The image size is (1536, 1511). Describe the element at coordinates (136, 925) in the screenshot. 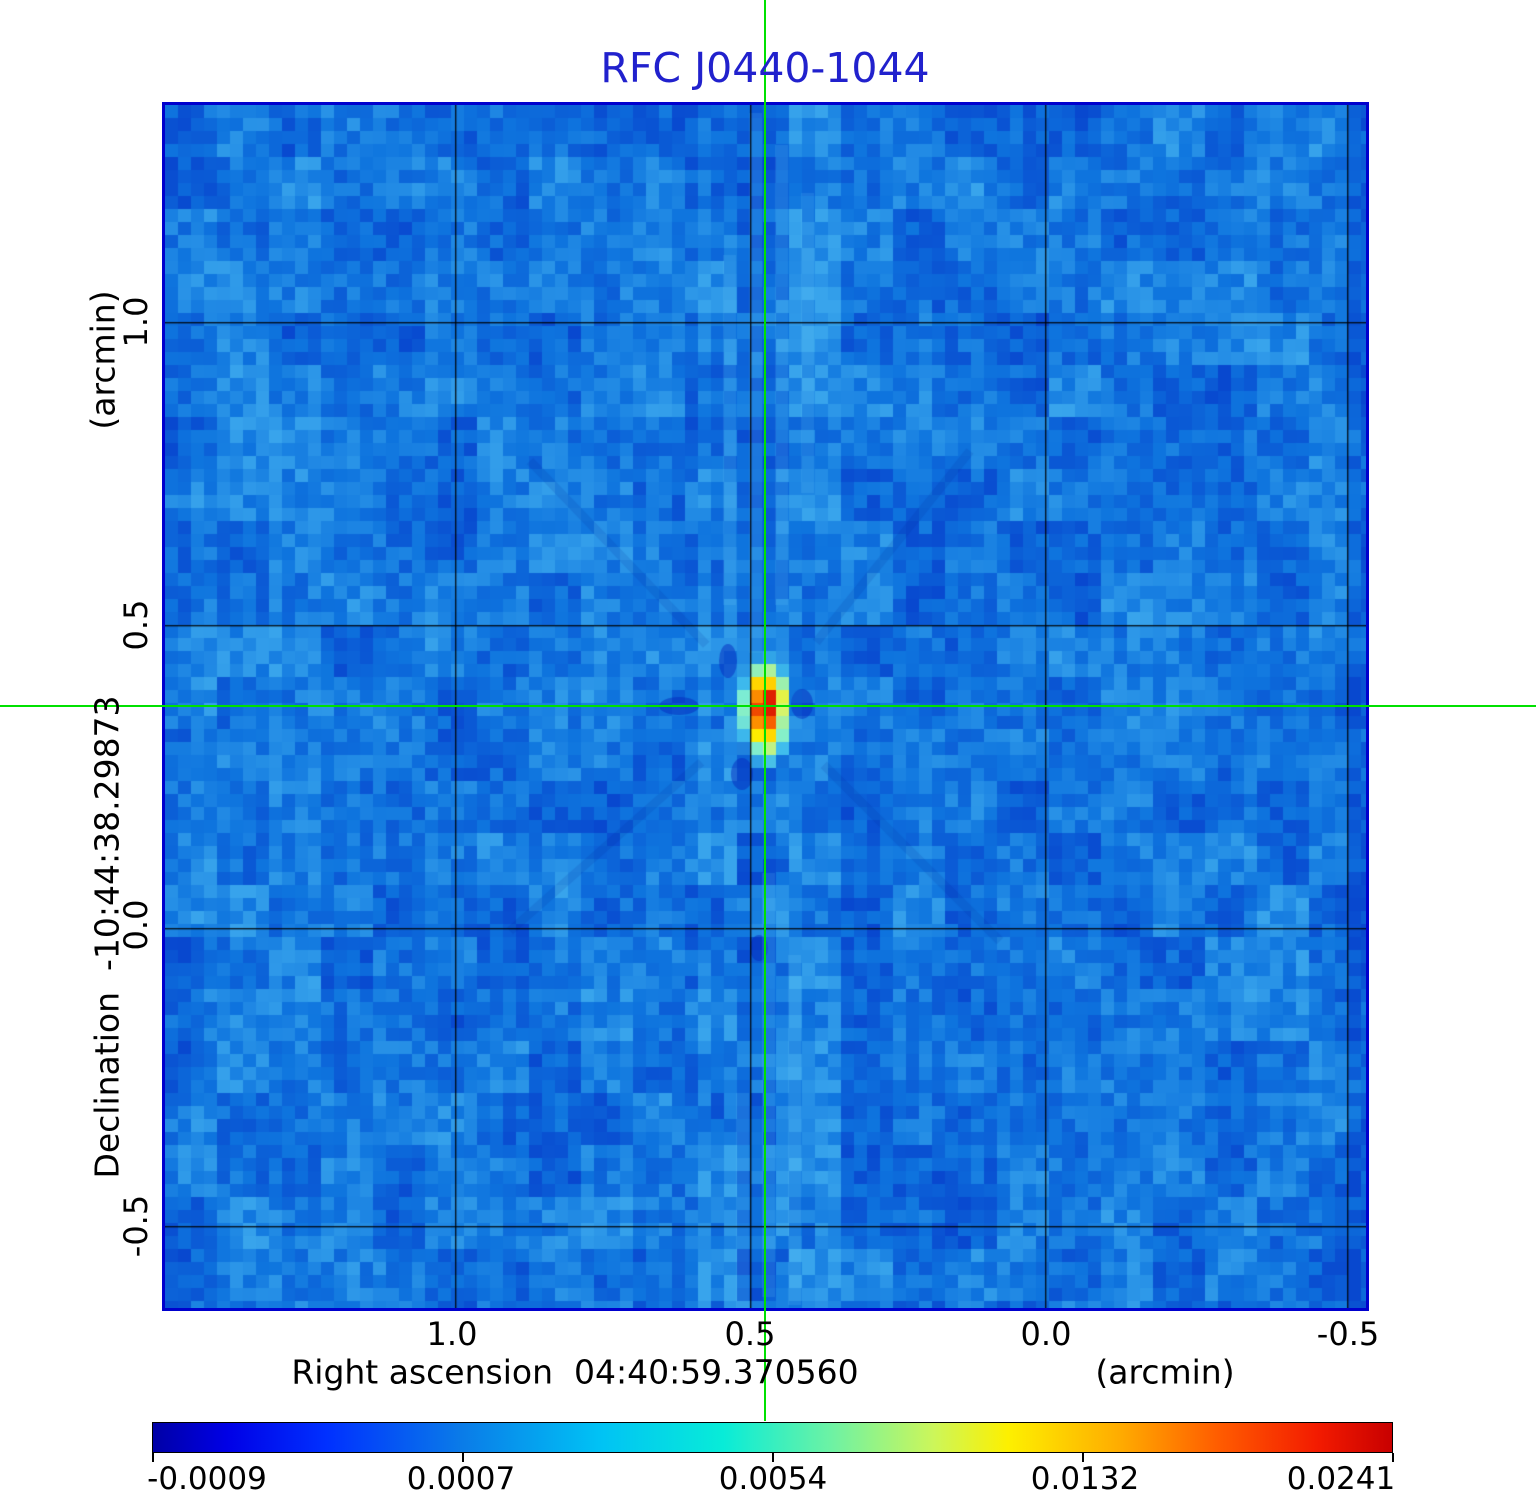

I see `y-tick-label-3: 0.0` at that location.